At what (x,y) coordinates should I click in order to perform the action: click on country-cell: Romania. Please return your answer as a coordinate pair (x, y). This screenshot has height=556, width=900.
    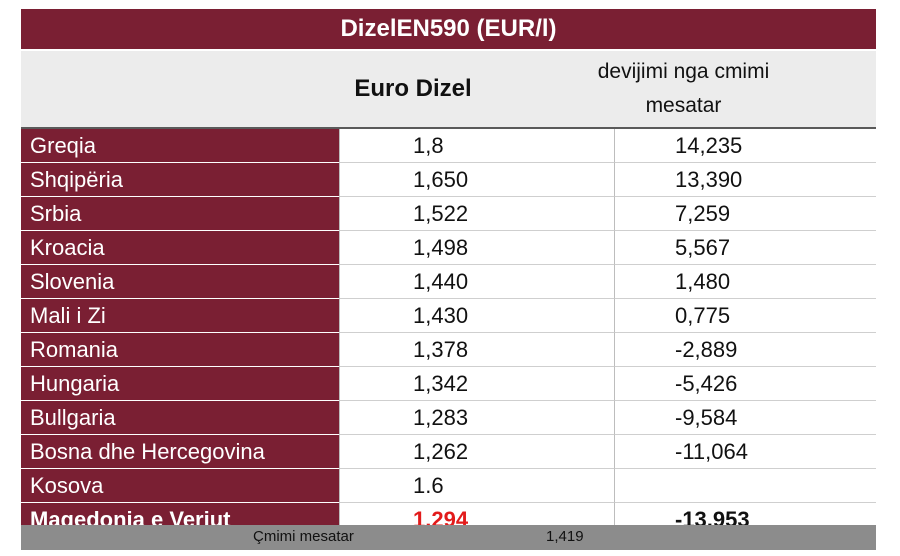
    Looking at the image, I should click on (180, 350).